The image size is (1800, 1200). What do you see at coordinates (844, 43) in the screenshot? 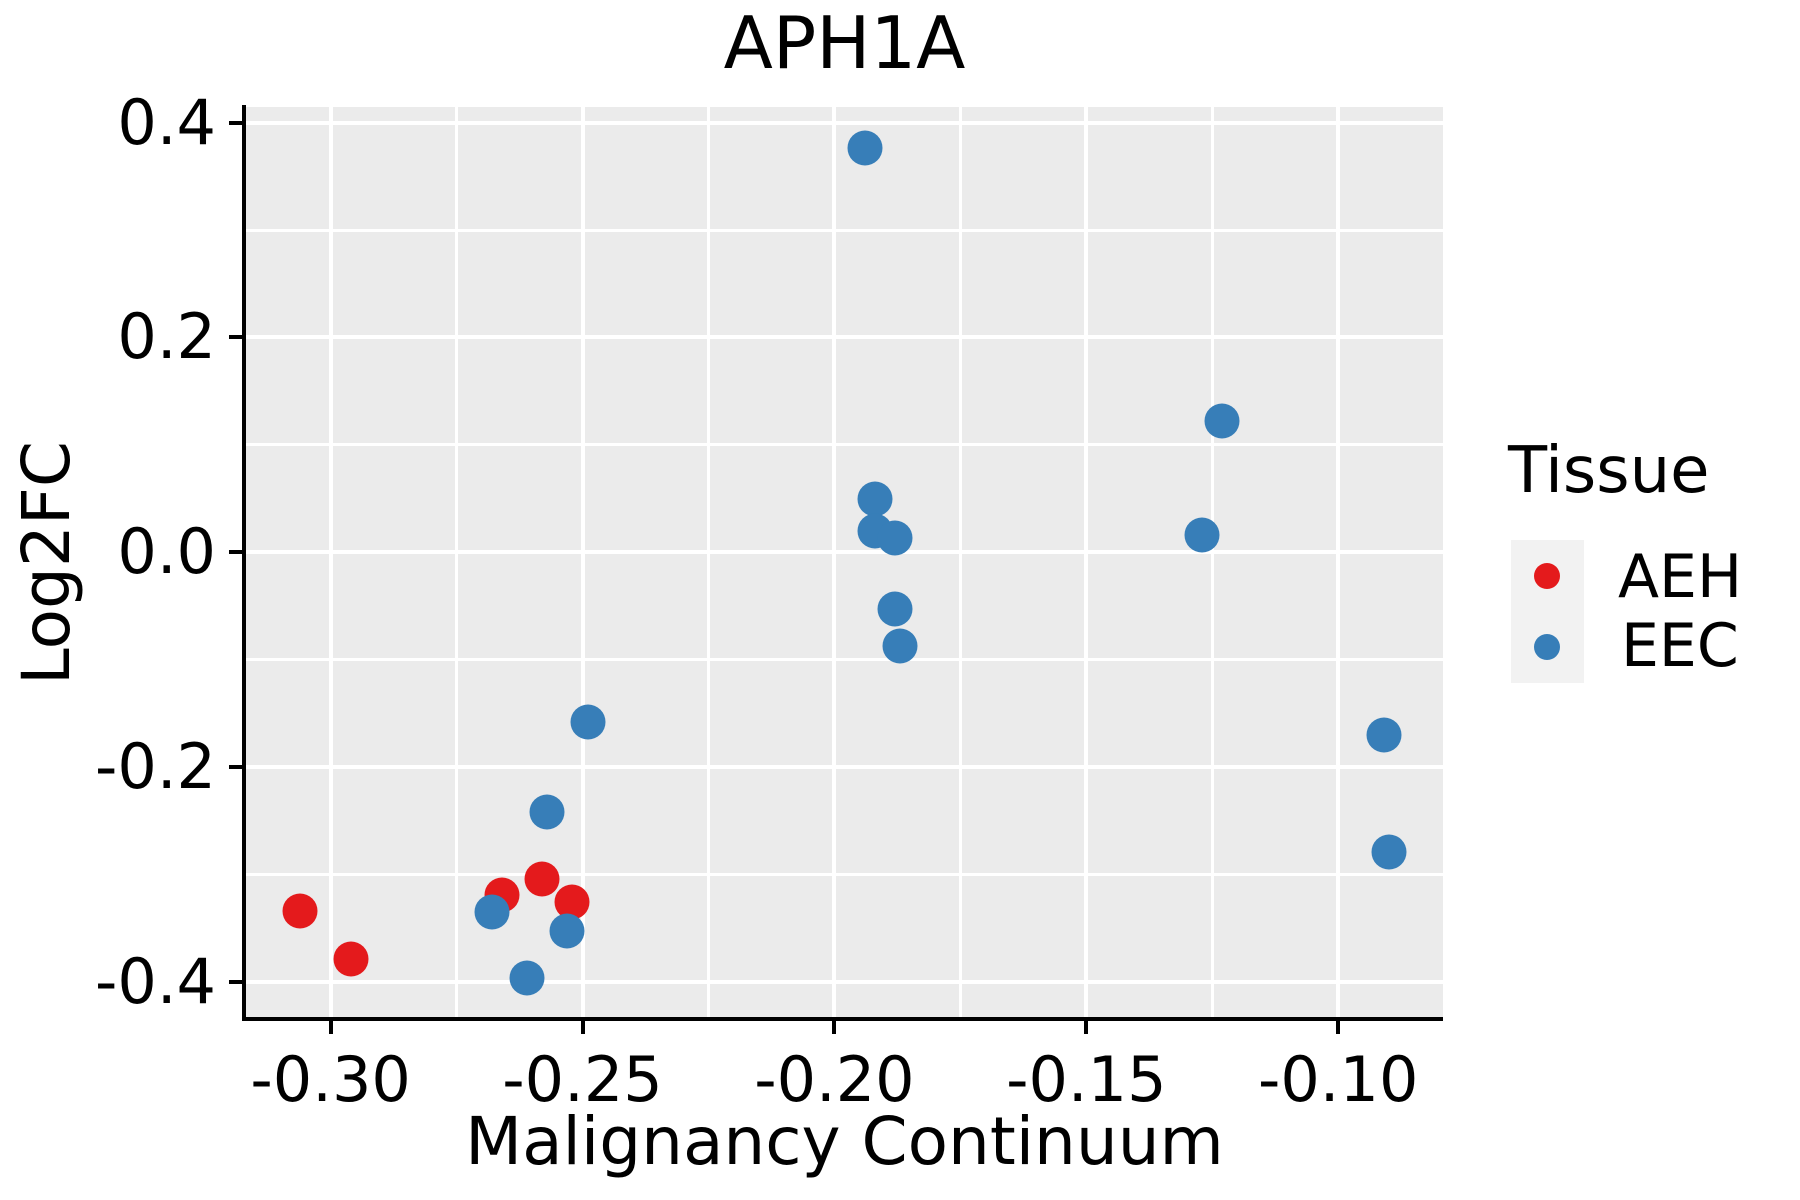
I see `chart-title: APH1A` at bounding box center [844, 43].